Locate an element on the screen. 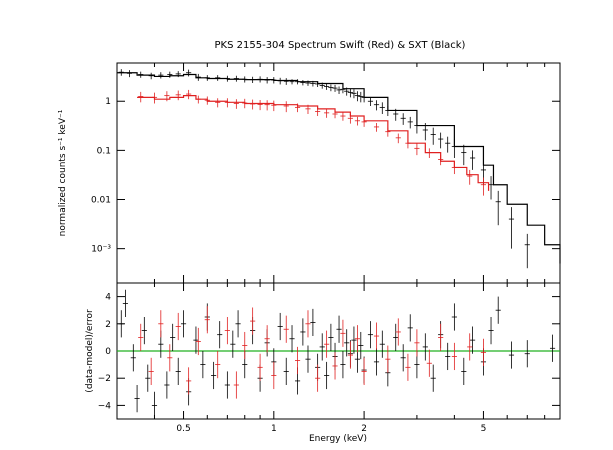 This screenshot has height=450, width=613. spectrum-ytick-label: 0.1 is located at coordinates (104, 151).